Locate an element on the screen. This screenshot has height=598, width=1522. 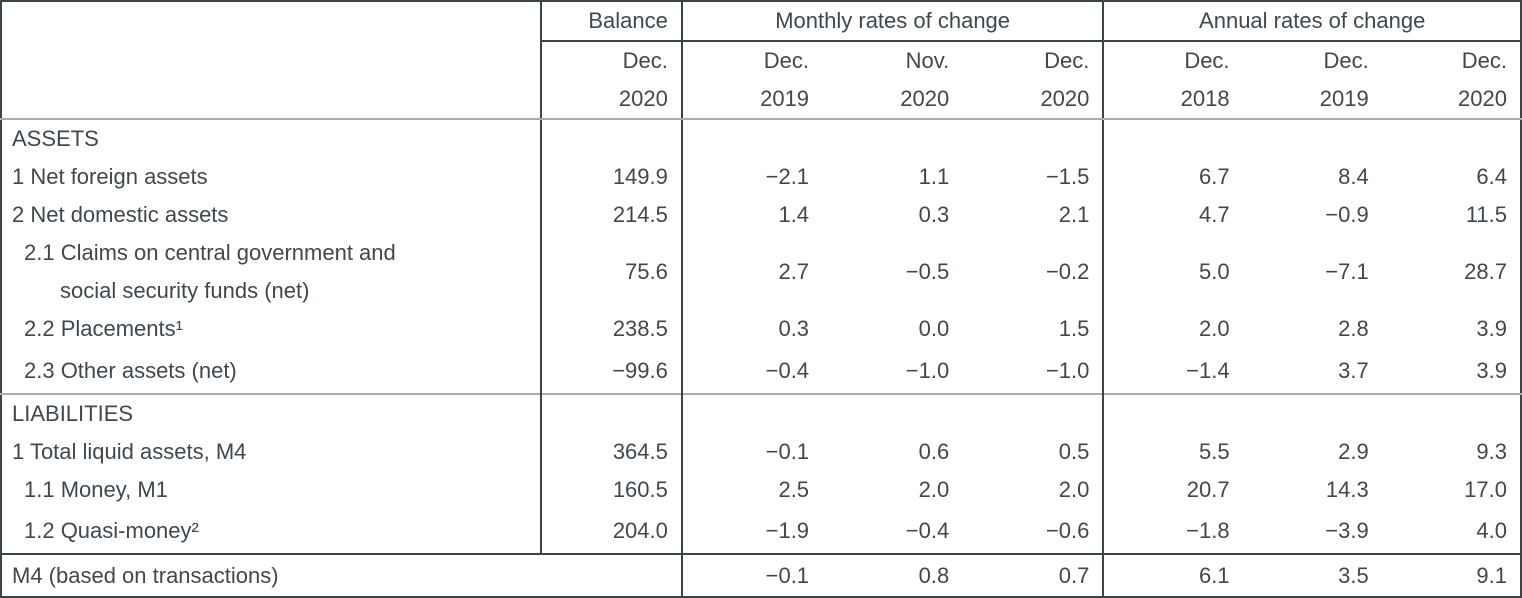
value-cell: −0.4 is located at coordinates (787, 370).